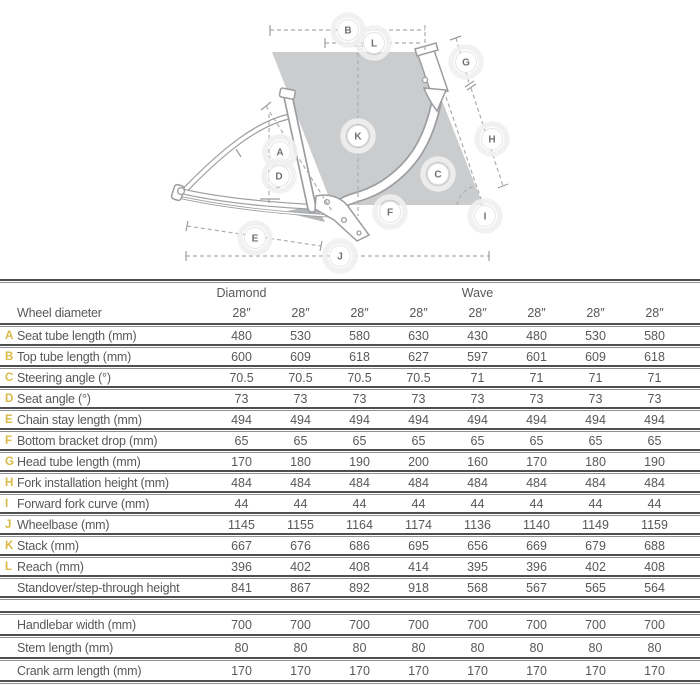  I want to click on table-gap, so click(350, 605).